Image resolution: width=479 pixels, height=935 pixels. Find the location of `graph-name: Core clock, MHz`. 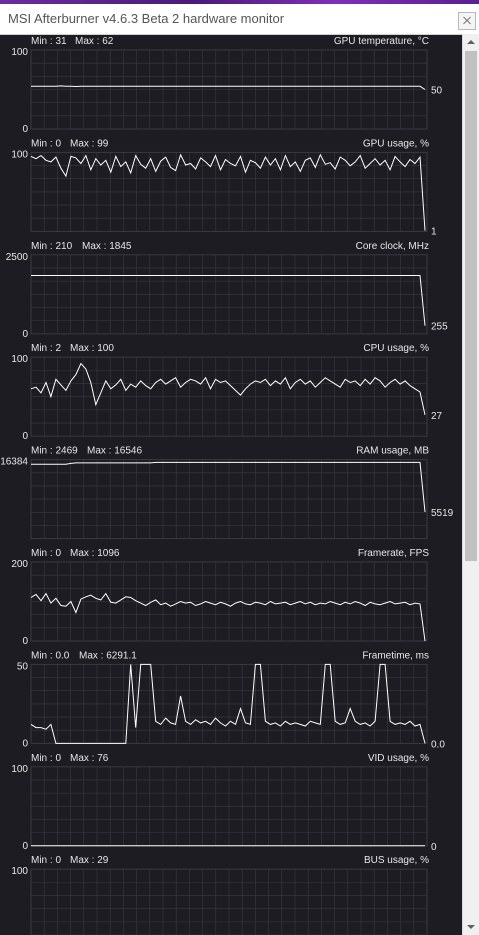

graph-name: Core clock, MHz is located at coordinates (392, 246).